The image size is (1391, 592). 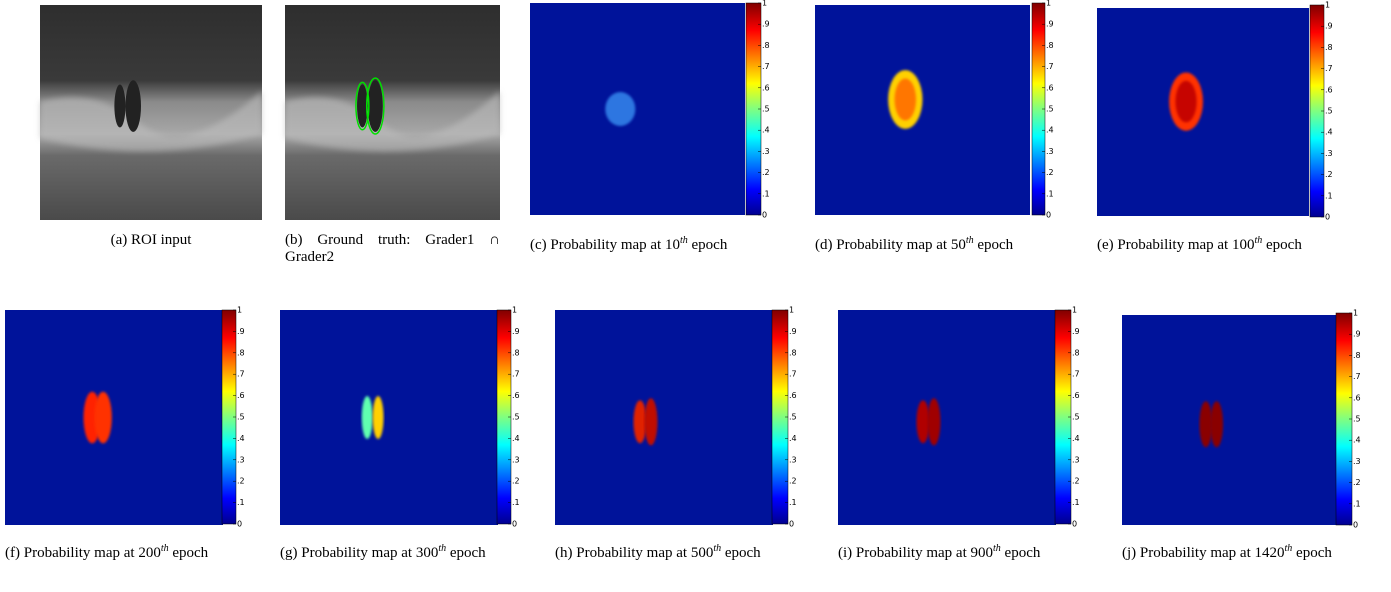 What do you see at coordinates (362, 106) in the screenshot?
I see `gt-contour` at bounding box center [362, 106].